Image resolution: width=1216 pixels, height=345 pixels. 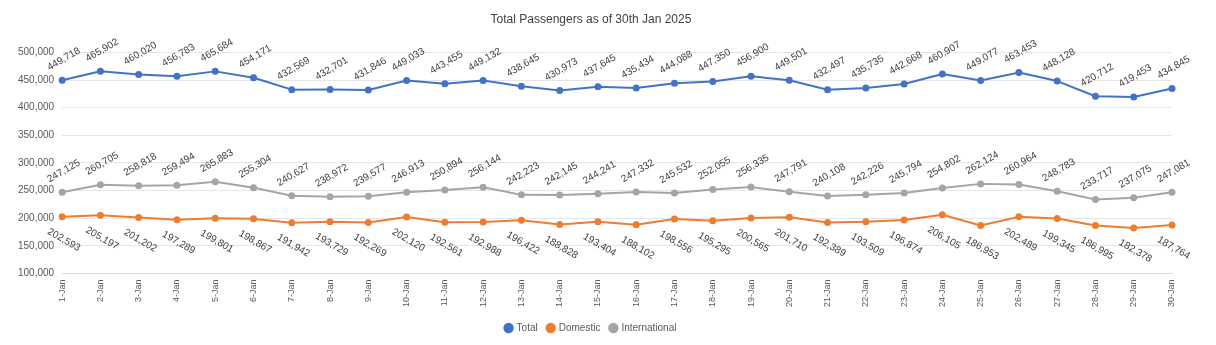 What do you see at coordinates (36, 190) in the screenshot?
I see `y-tick-label: 250,000` at bounding box center [36, 190].